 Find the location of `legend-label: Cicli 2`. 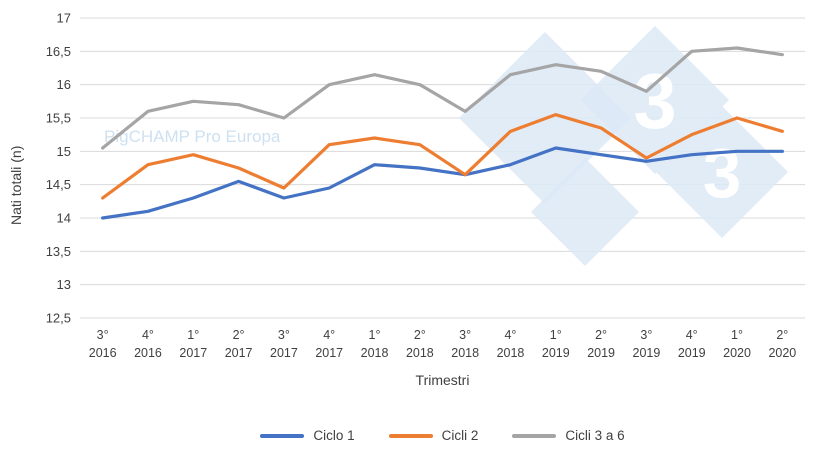

legend-label: Cicli 2 is located at coordinates (460, 435).